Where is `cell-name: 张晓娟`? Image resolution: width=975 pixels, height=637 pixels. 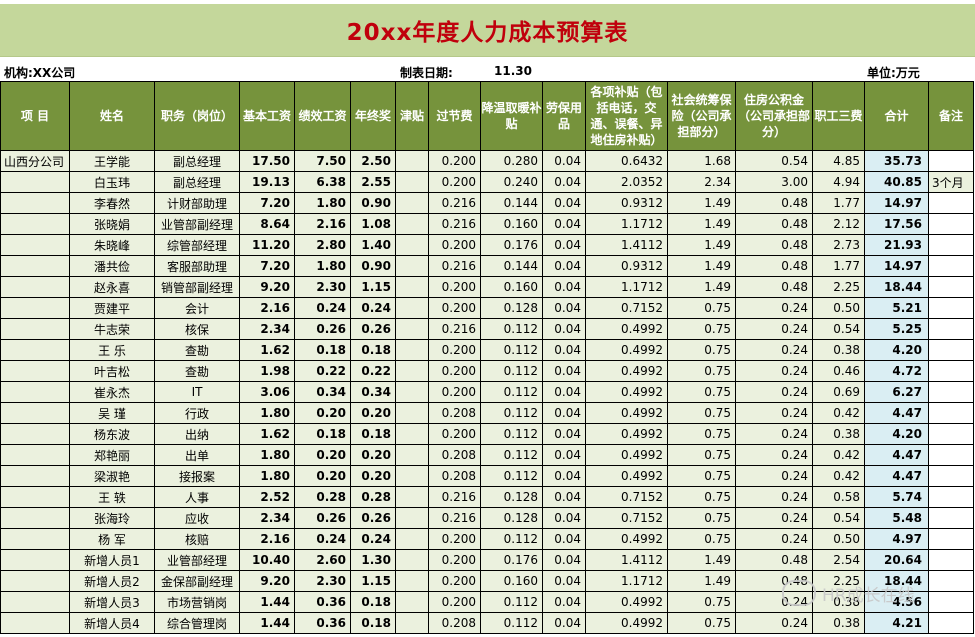
cell-name: 张晓娟 is located at coordinates (112, 224).